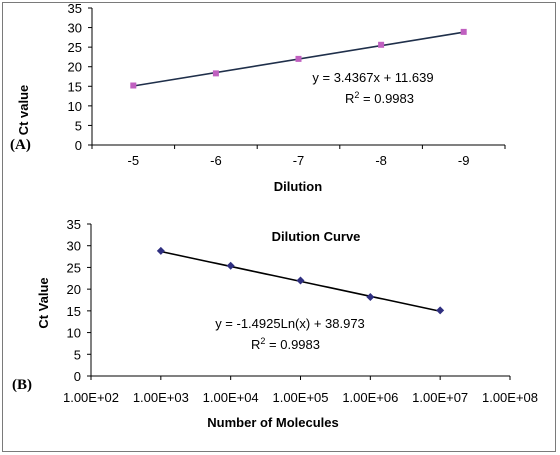 The image size is (560, 455). Describe the element at coordinates (74, 333) in the screenshot. I see `chart-b-y-tick-label: 10` at that location.